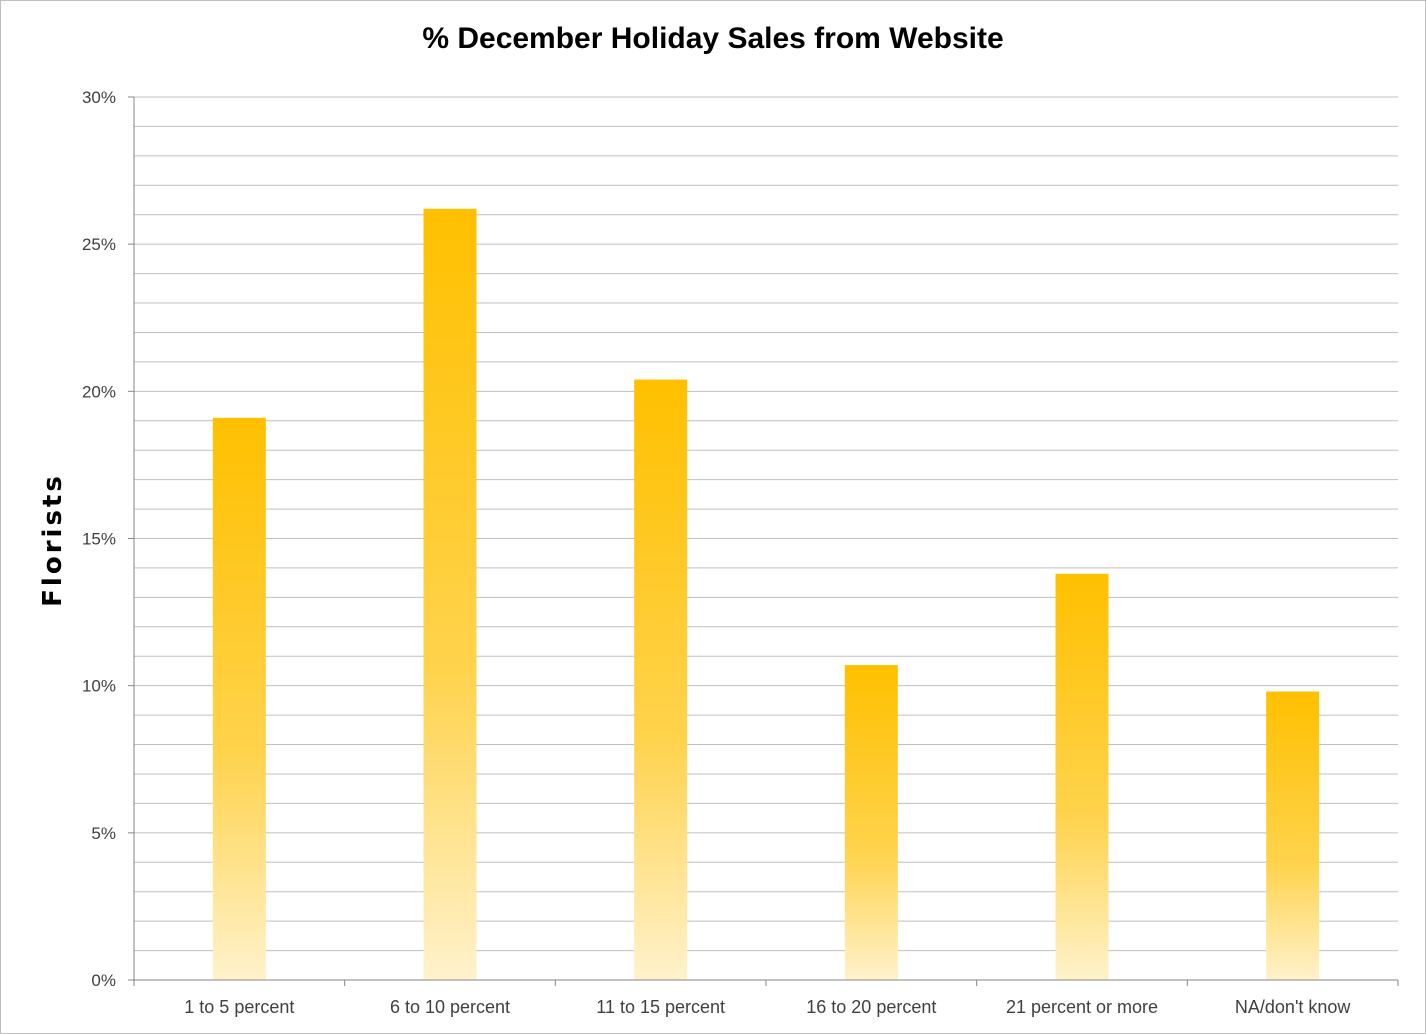  I want to click on y-tick-label: 25%, so click(99, 244).